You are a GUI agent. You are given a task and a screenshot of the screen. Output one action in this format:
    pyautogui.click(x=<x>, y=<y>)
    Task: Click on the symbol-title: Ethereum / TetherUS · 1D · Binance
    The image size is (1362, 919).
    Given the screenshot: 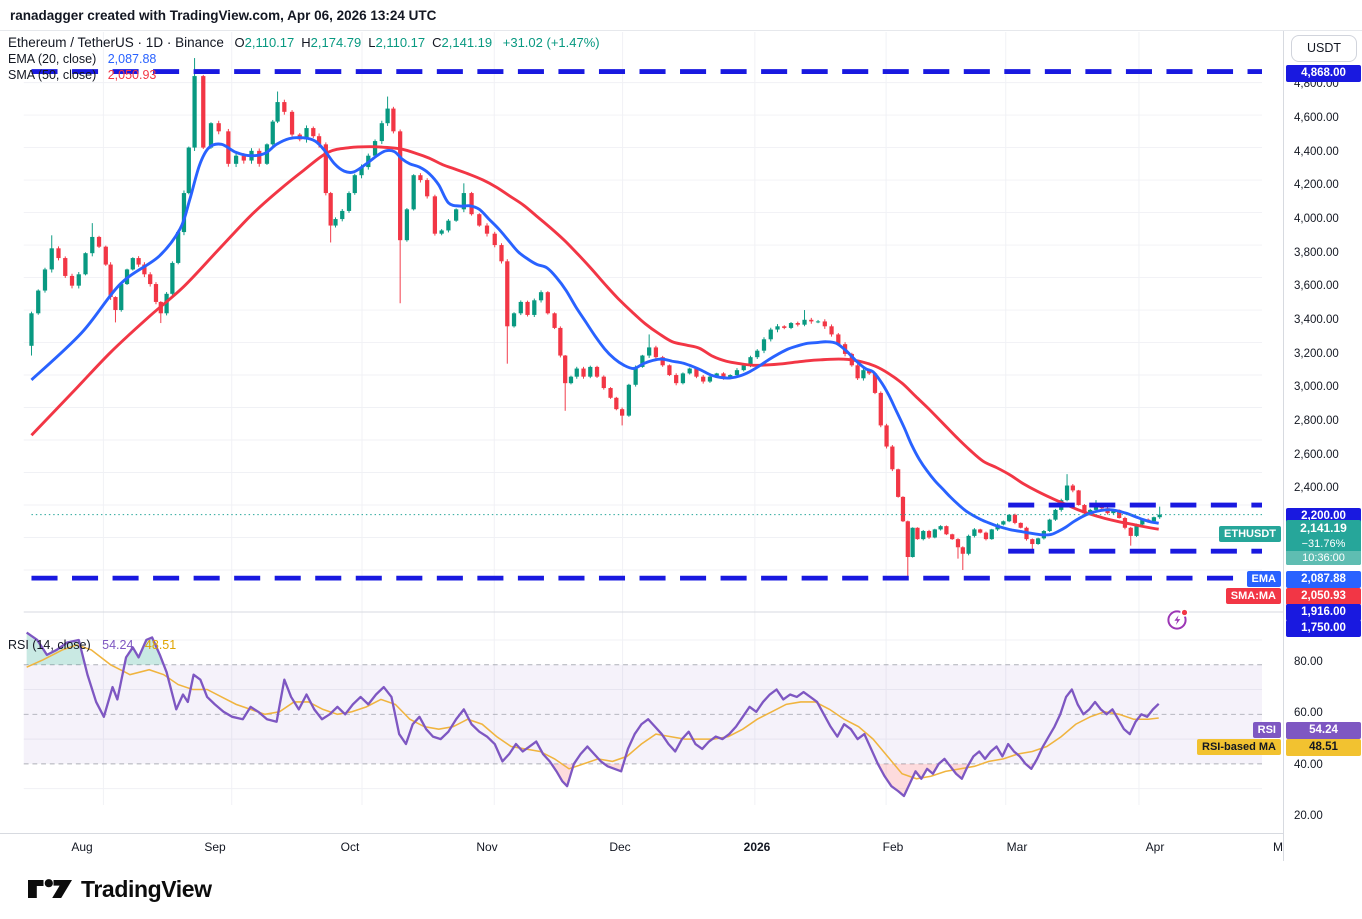 What is the action you would take?
    pyautogui.click(x=116, y=42)
    